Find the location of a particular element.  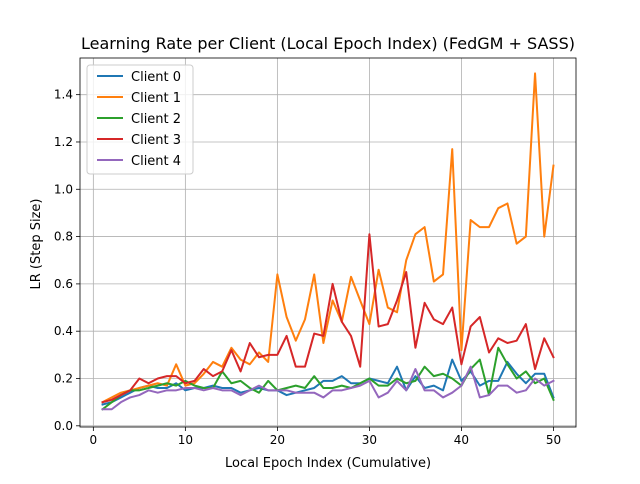

legend-label: Client 4 is located at coordinates (156, 161).